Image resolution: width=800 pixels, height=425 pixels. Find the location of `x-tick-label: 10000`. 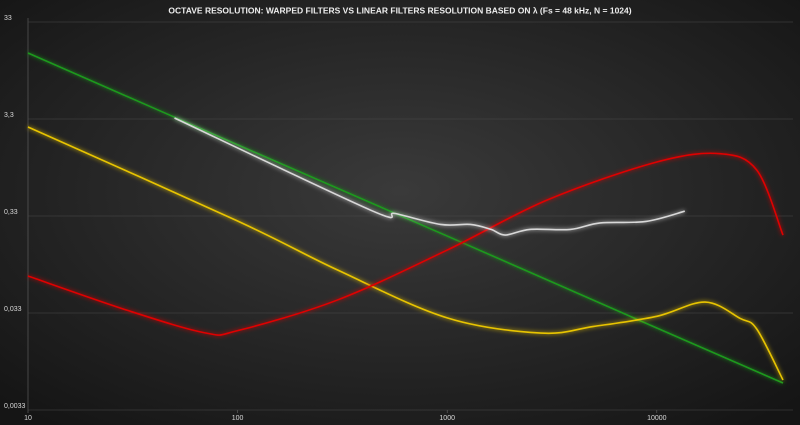

x-tick-label: 10000 is located at coordinates (657, 418).